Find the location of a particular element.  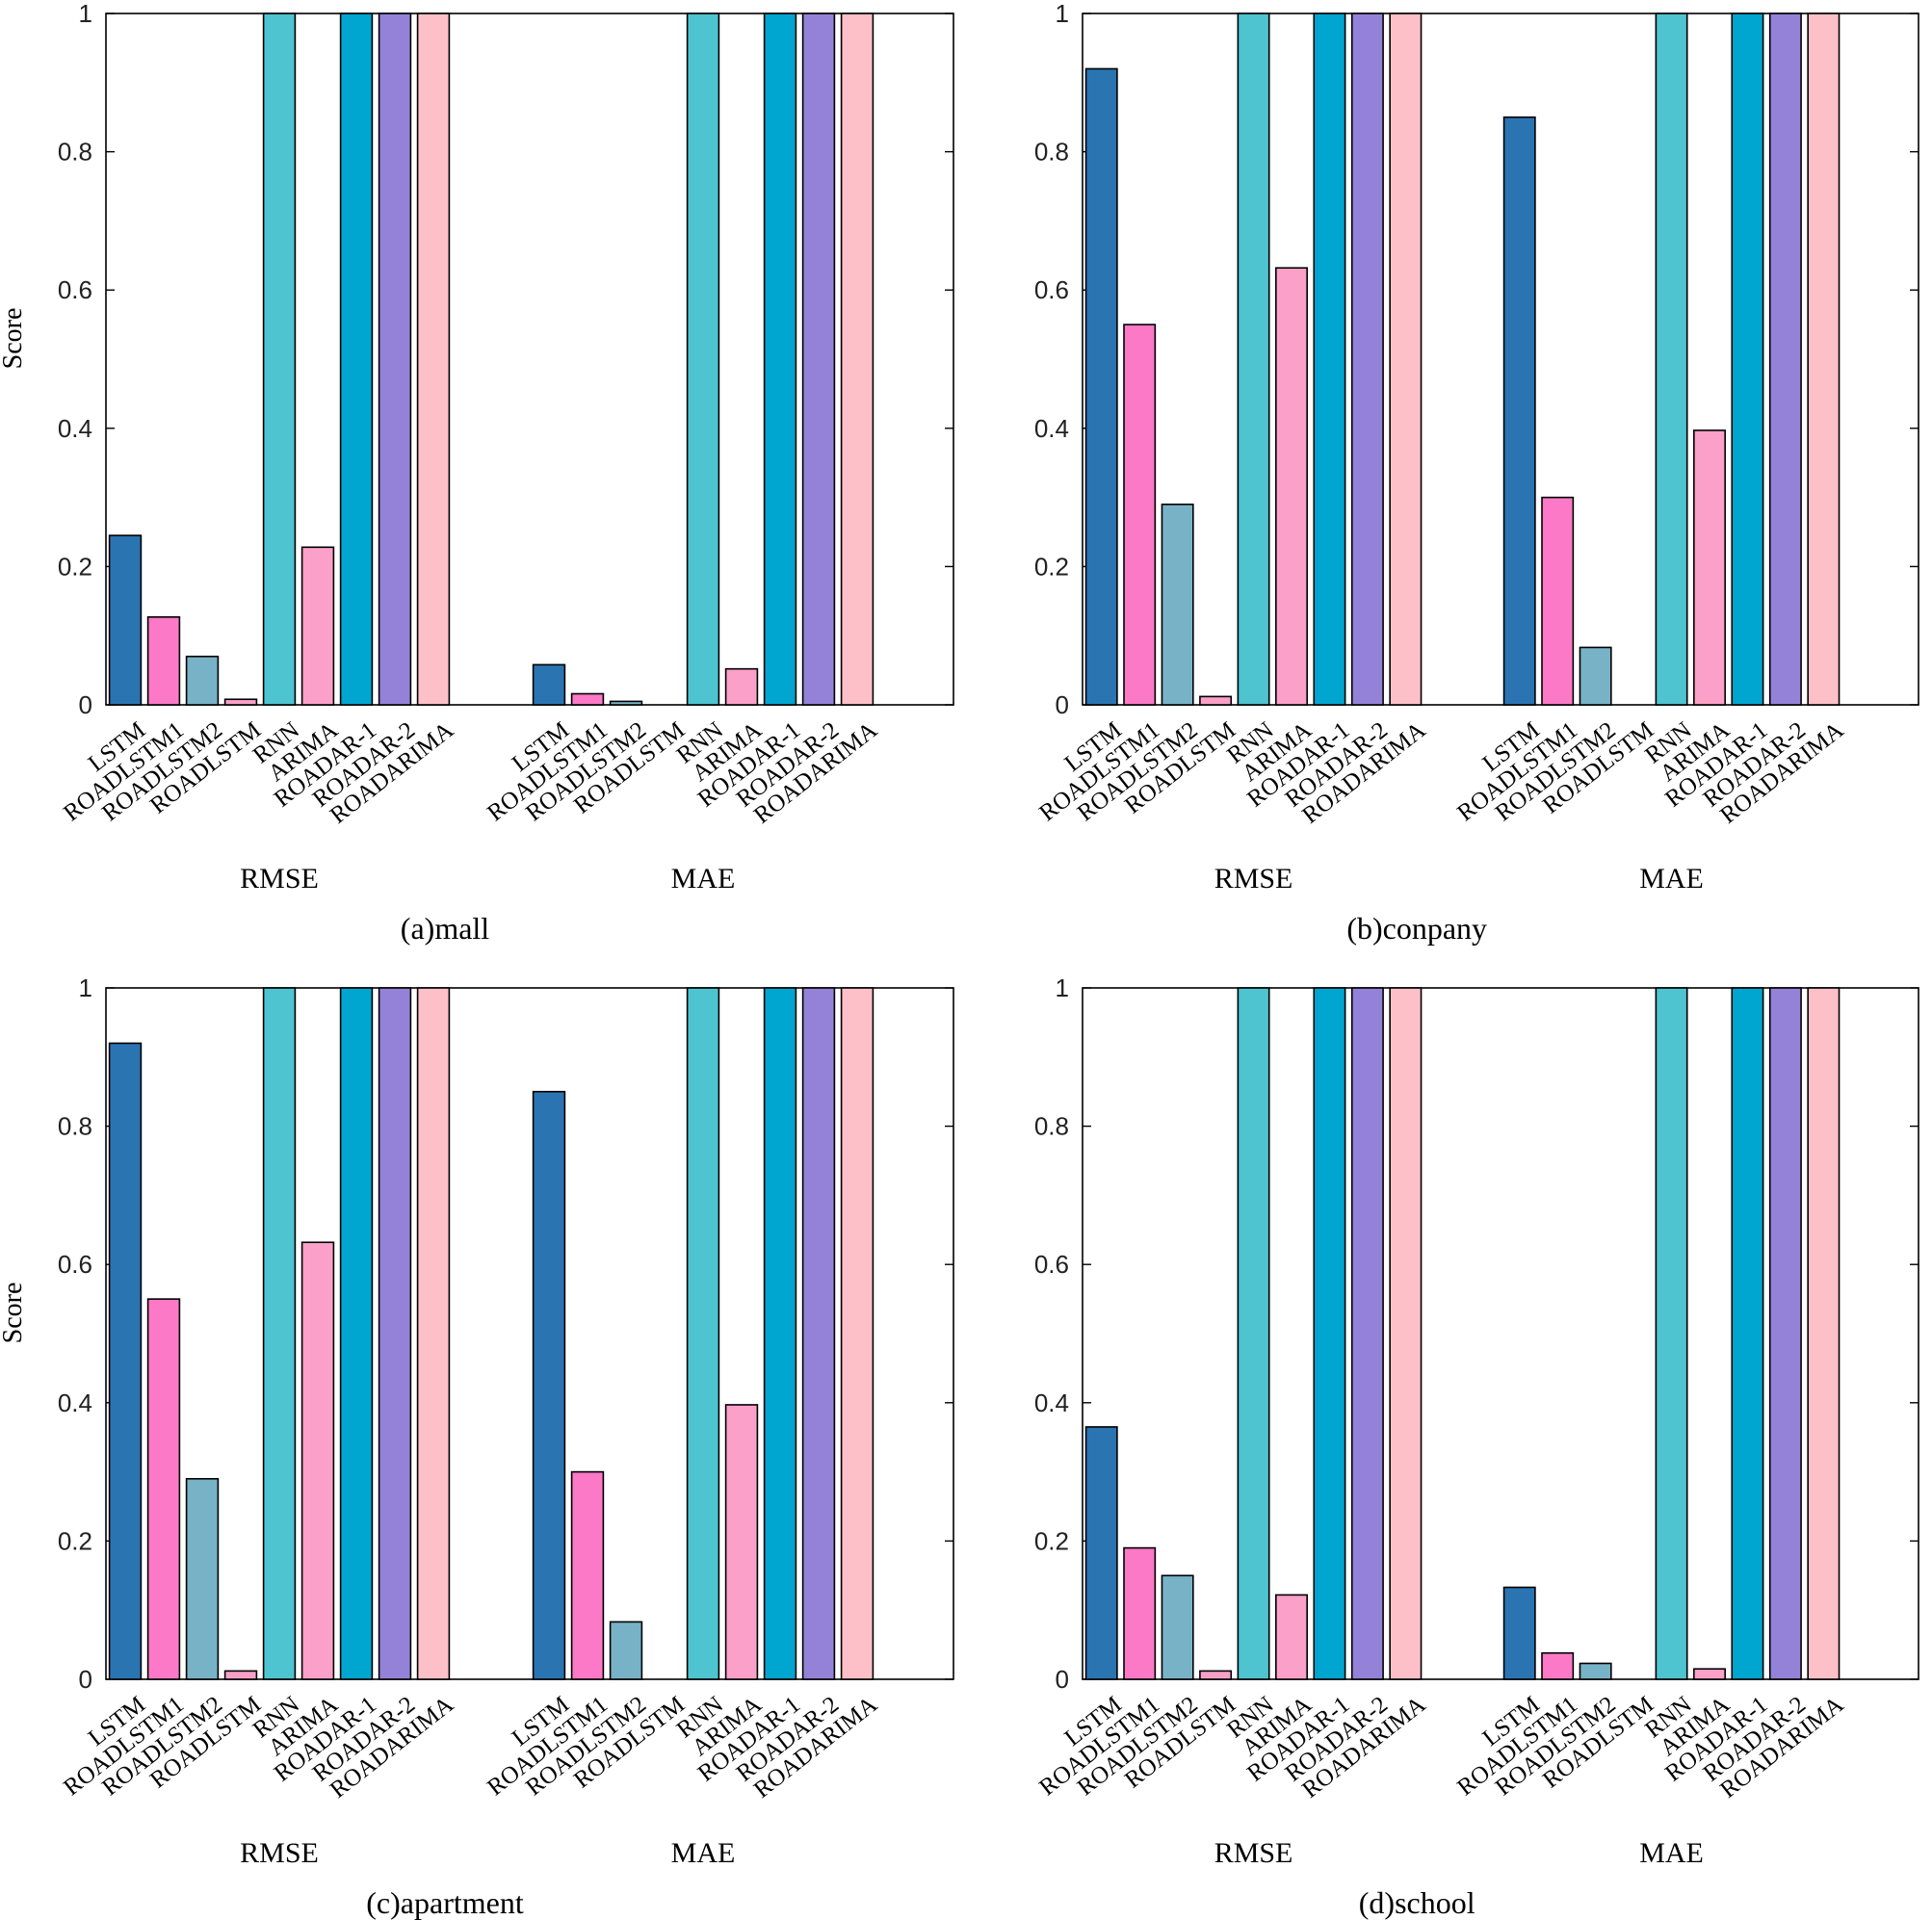

panel-caption: (b)conpany is located at coordinates (1416, 928).